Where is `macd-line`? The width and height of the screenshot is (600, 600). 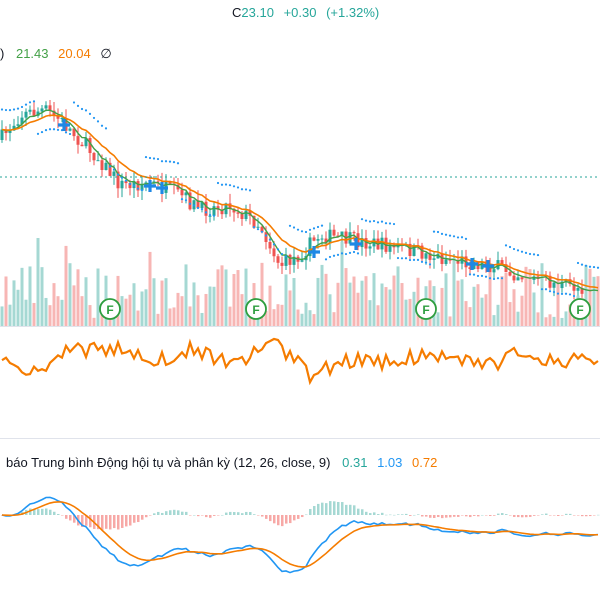 macd-line is located at coordinates (300, 535).